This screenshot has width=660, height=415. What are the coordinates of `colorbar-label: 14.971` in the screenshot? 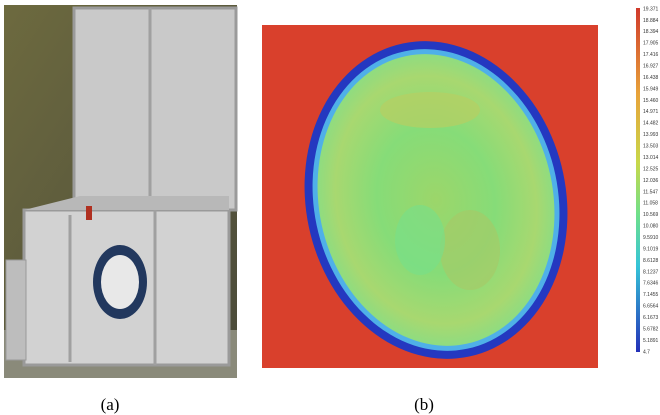 It's located at (651, 112).